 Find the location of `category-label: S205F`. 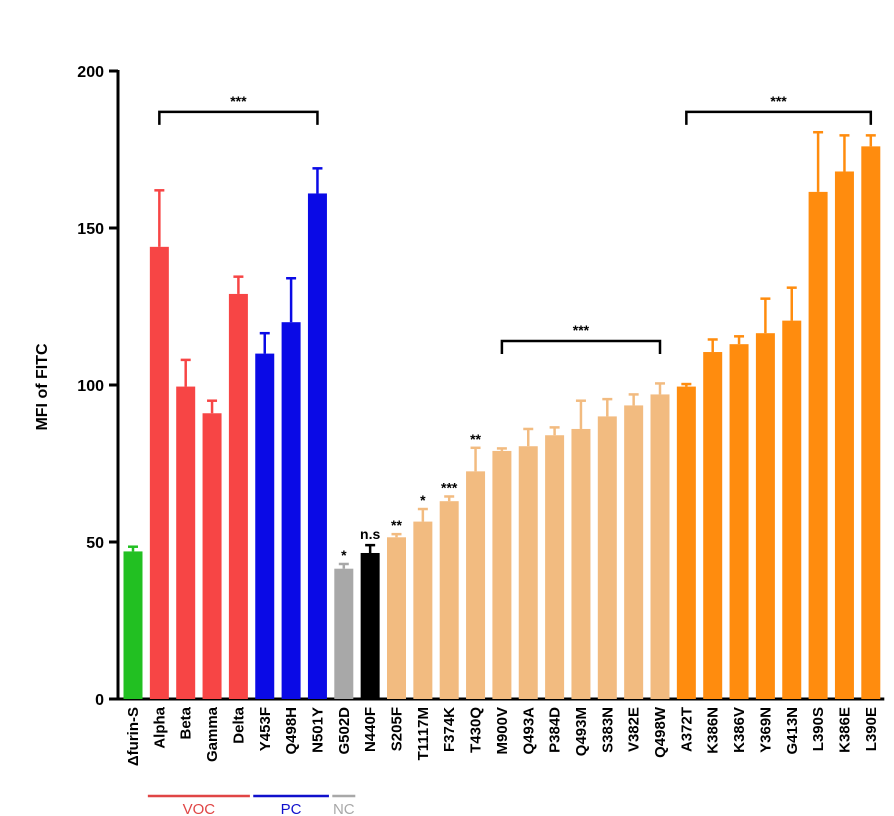

category-label: S205F is located at coordinates (397, 729).